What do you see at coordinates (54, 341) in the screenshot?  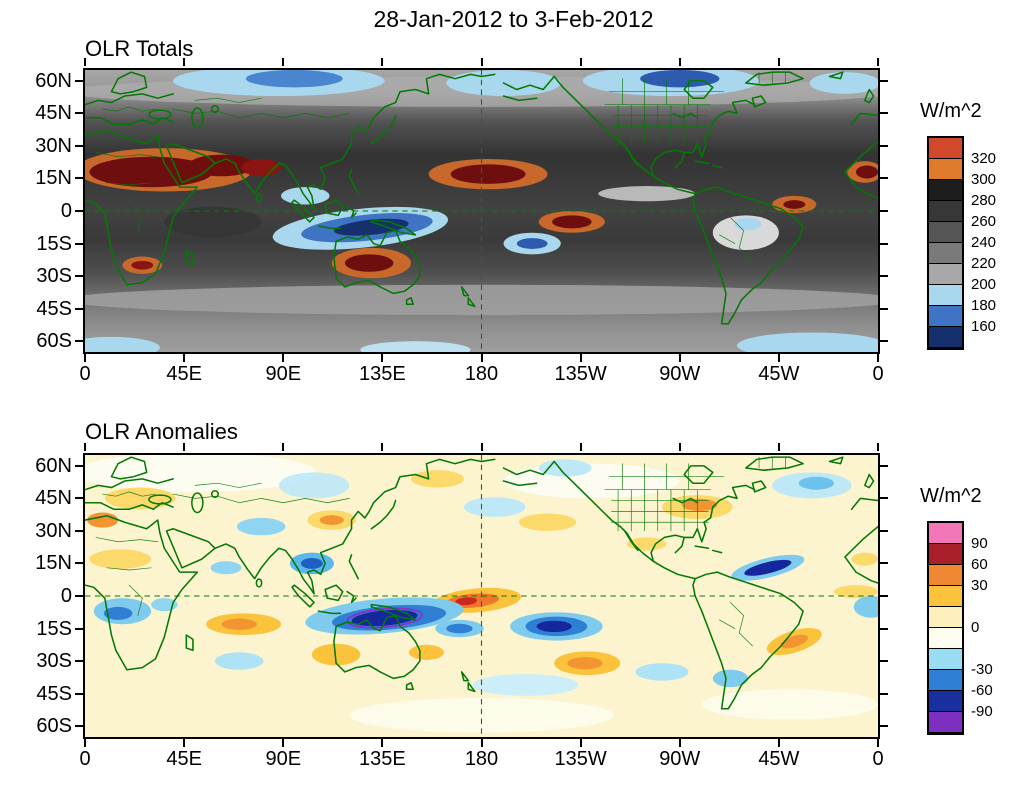 I see `y-tick-label: 60S` at bounding box center [54, 341].